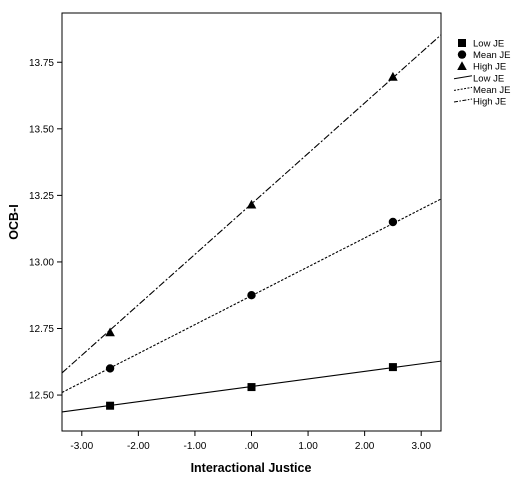  What do you see at coordinates (308, 446) in the screenshot?
I see `x-tick-label-4: 1.00` at bounding box center [308, 446].